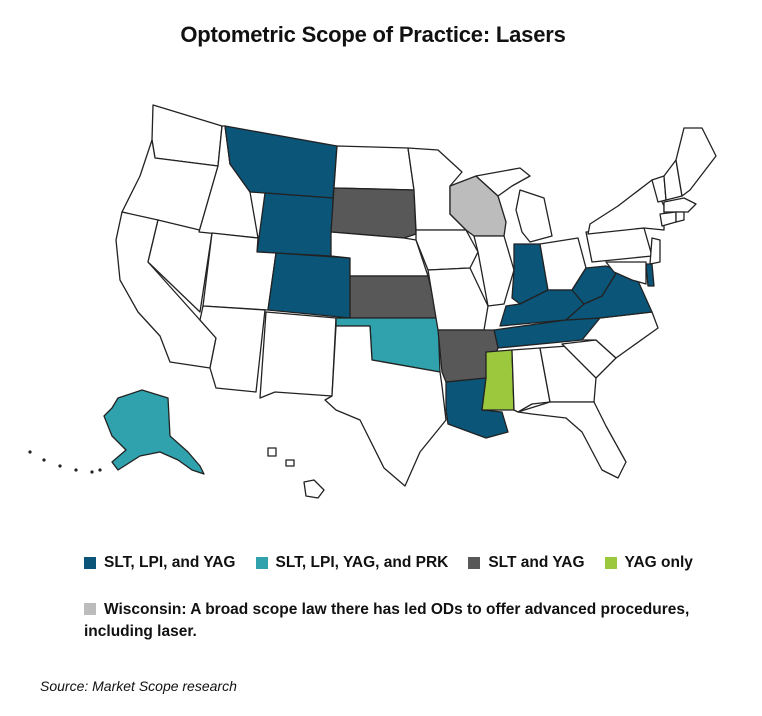 This screenshot has width=762, height=716. What do you see at coordinates (536, 562) in the screenshot?
I see `legend-label: SLT and YAG` at bounding box center [536, 562].